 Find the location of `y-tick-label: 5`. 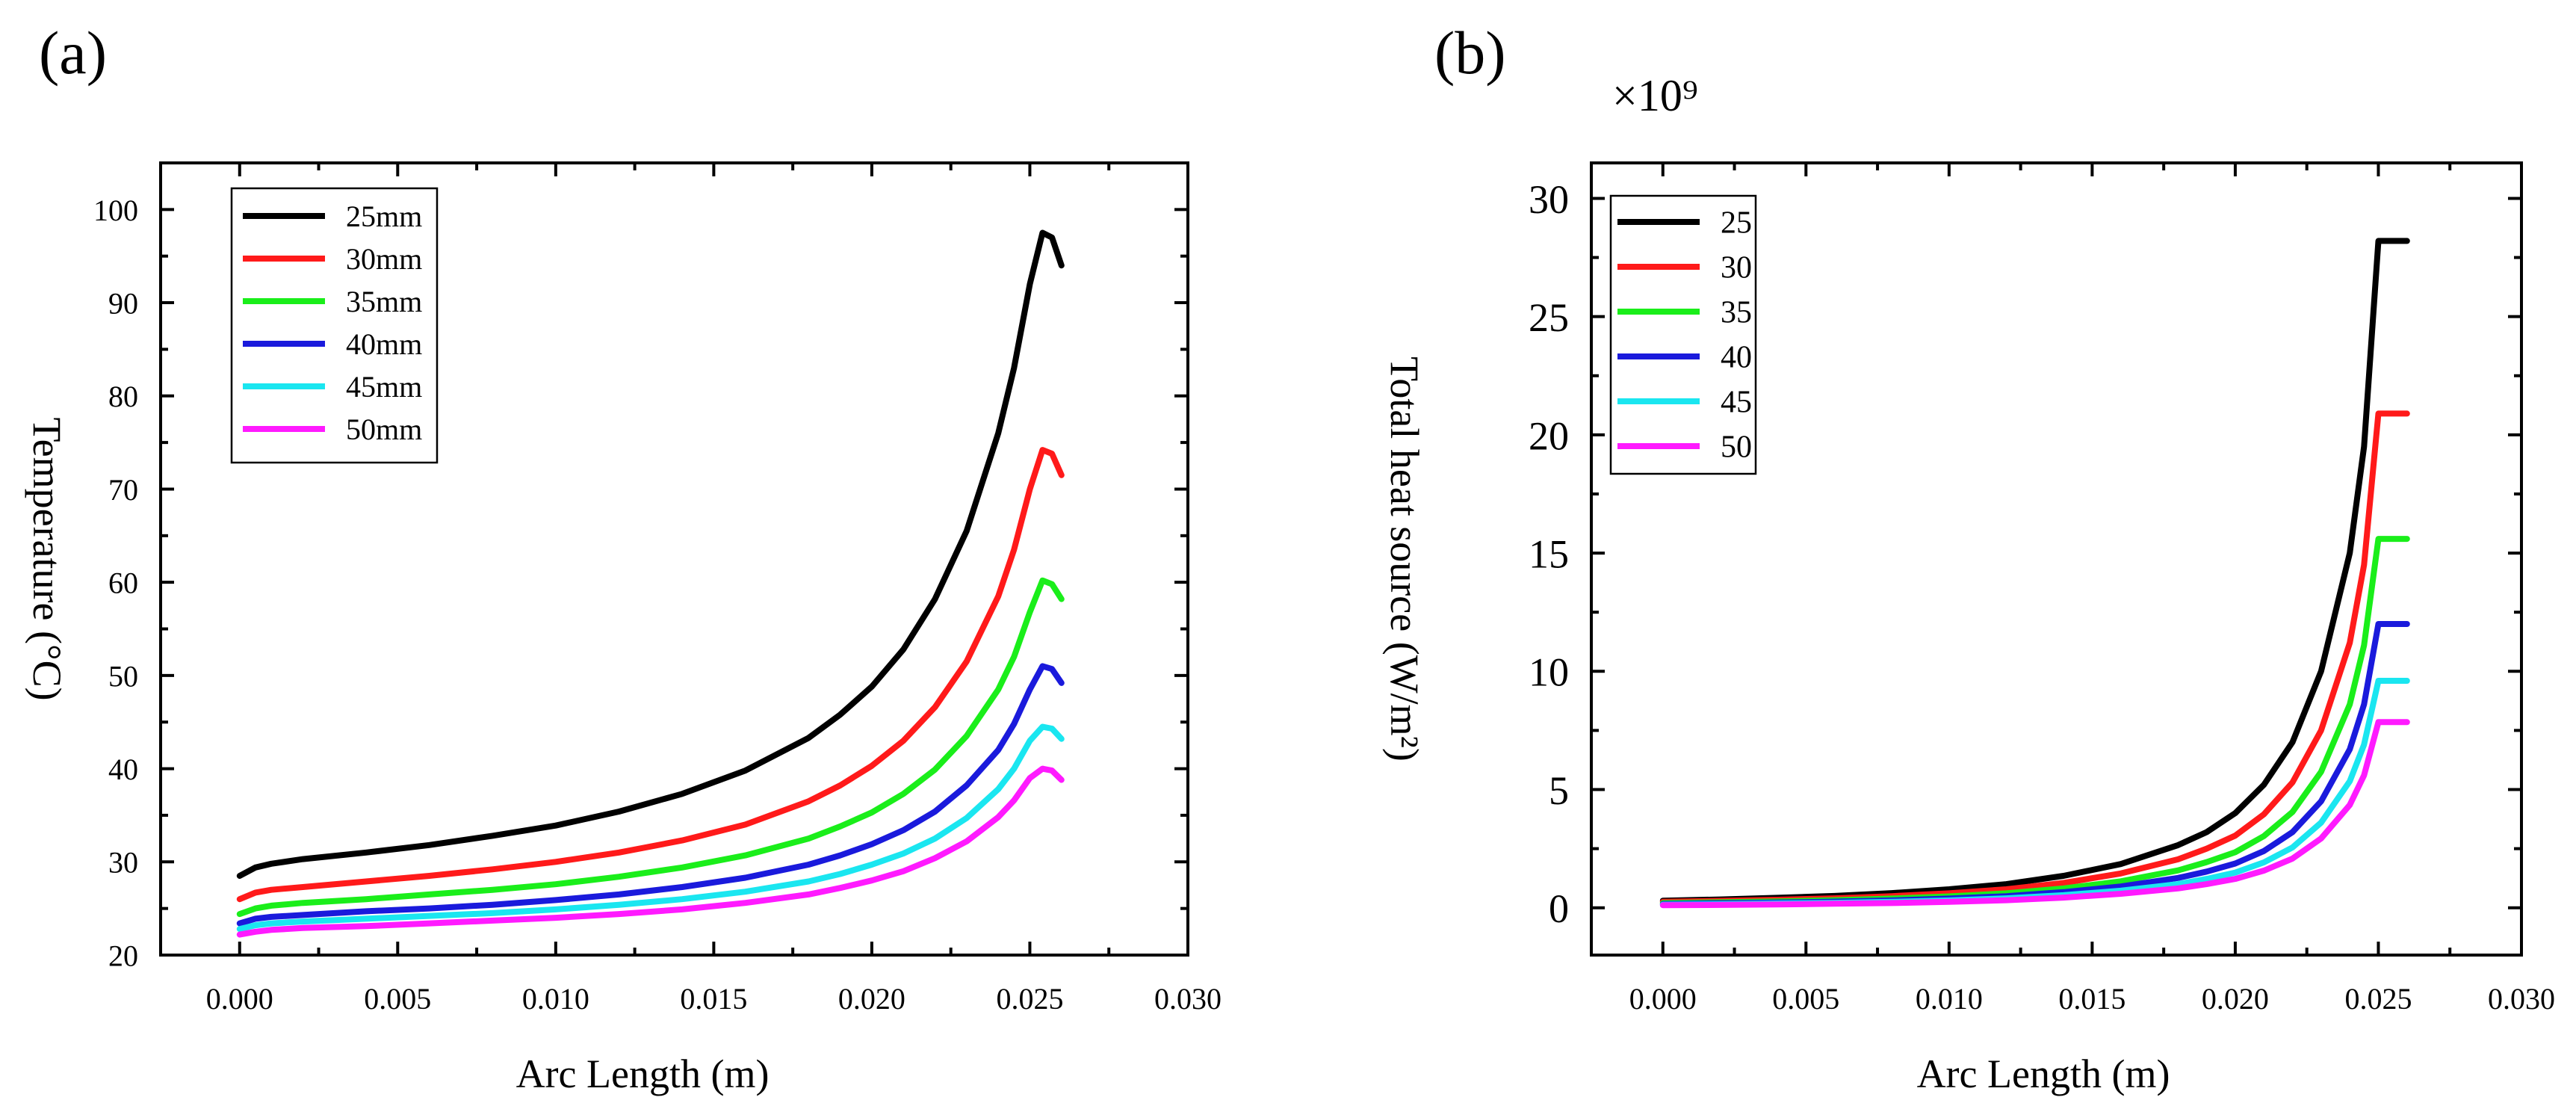

y-tick-label: 5 is located at coordinates (1559, 790).